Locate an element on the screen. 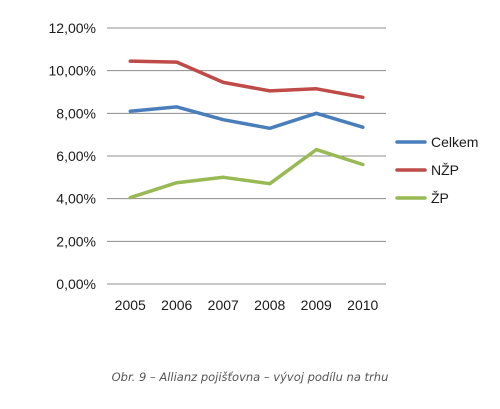 The width and height of the screenshot is (500, 409). y-axis-tick-labels: 0,00% 2,00% 4,00% 6,00% 8,00% 10,00% 12,00% is located at coordinates (72, 156).